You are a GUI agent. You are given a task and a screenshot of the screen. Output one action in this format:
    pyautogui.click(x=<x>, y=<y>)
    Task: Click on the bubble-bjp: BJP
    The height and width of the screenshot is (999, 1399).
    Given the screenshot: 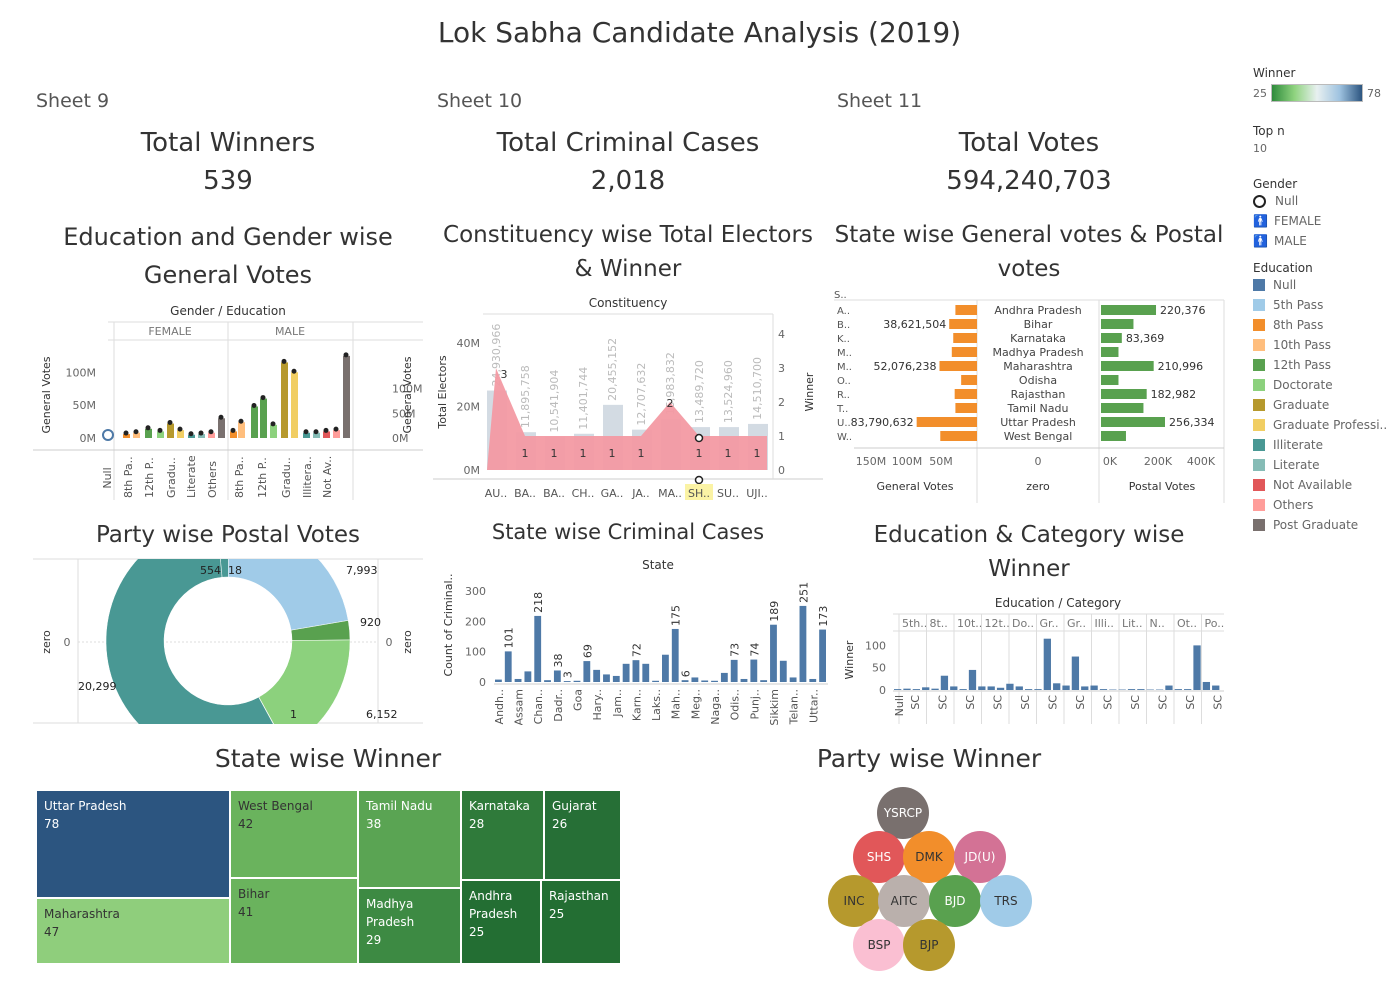 What is the action you would take?
    pyautogui.click(x=929, y=945)
    